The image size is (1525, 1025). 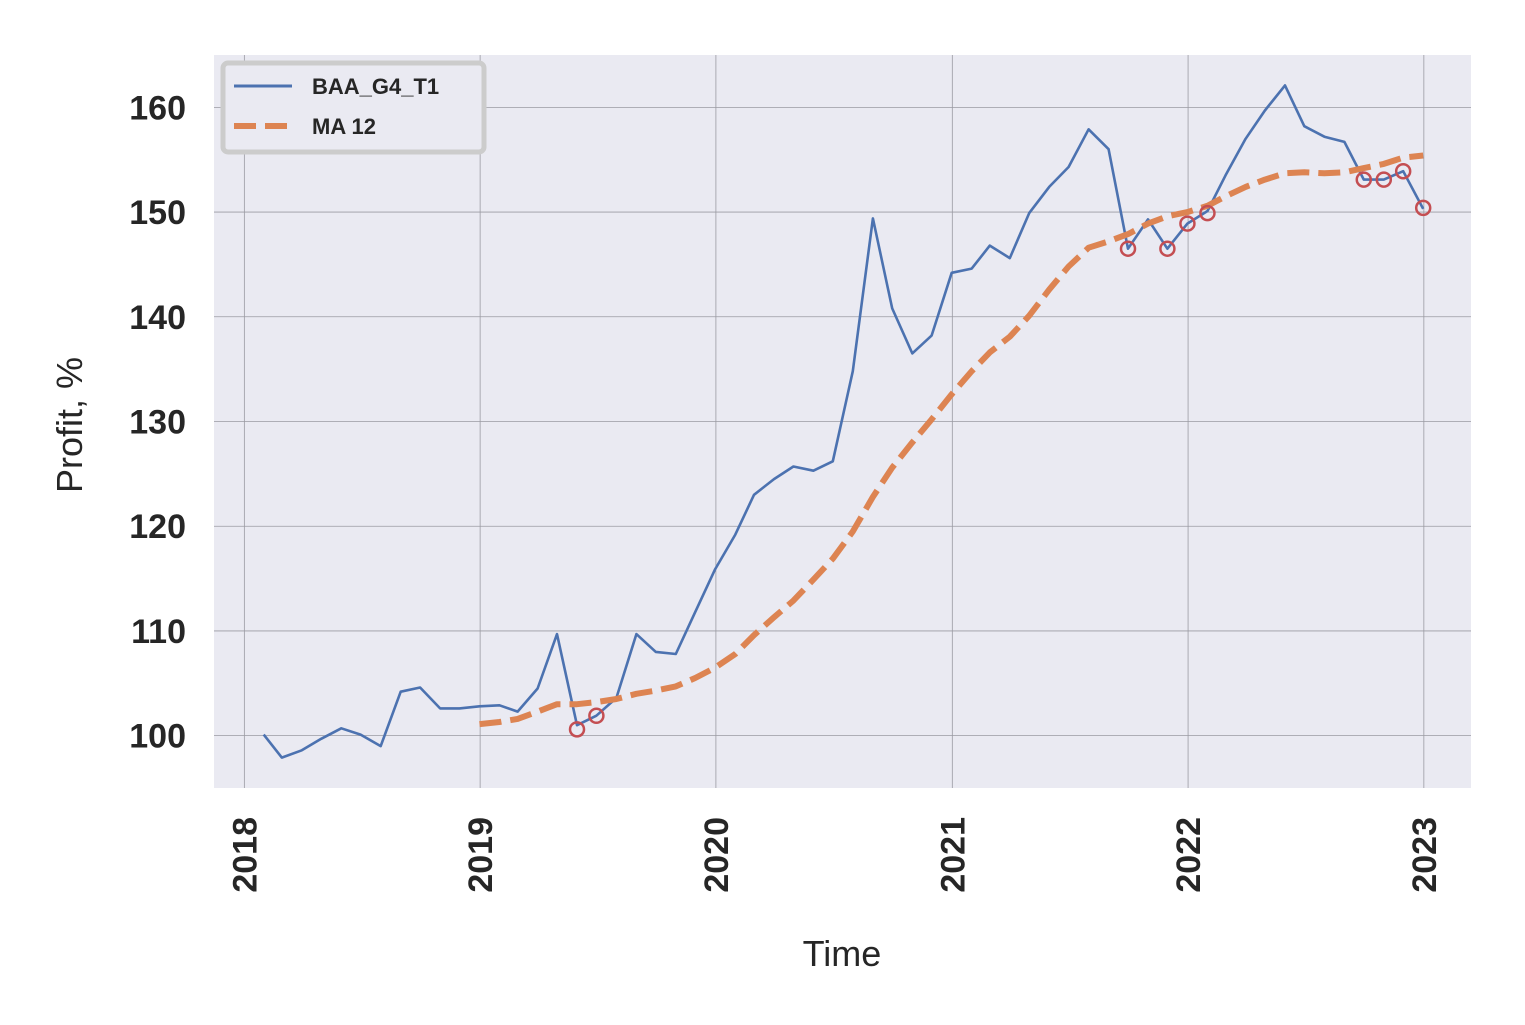 I want to click on y-tick-label-6: 160, so click(x=157, y=108).